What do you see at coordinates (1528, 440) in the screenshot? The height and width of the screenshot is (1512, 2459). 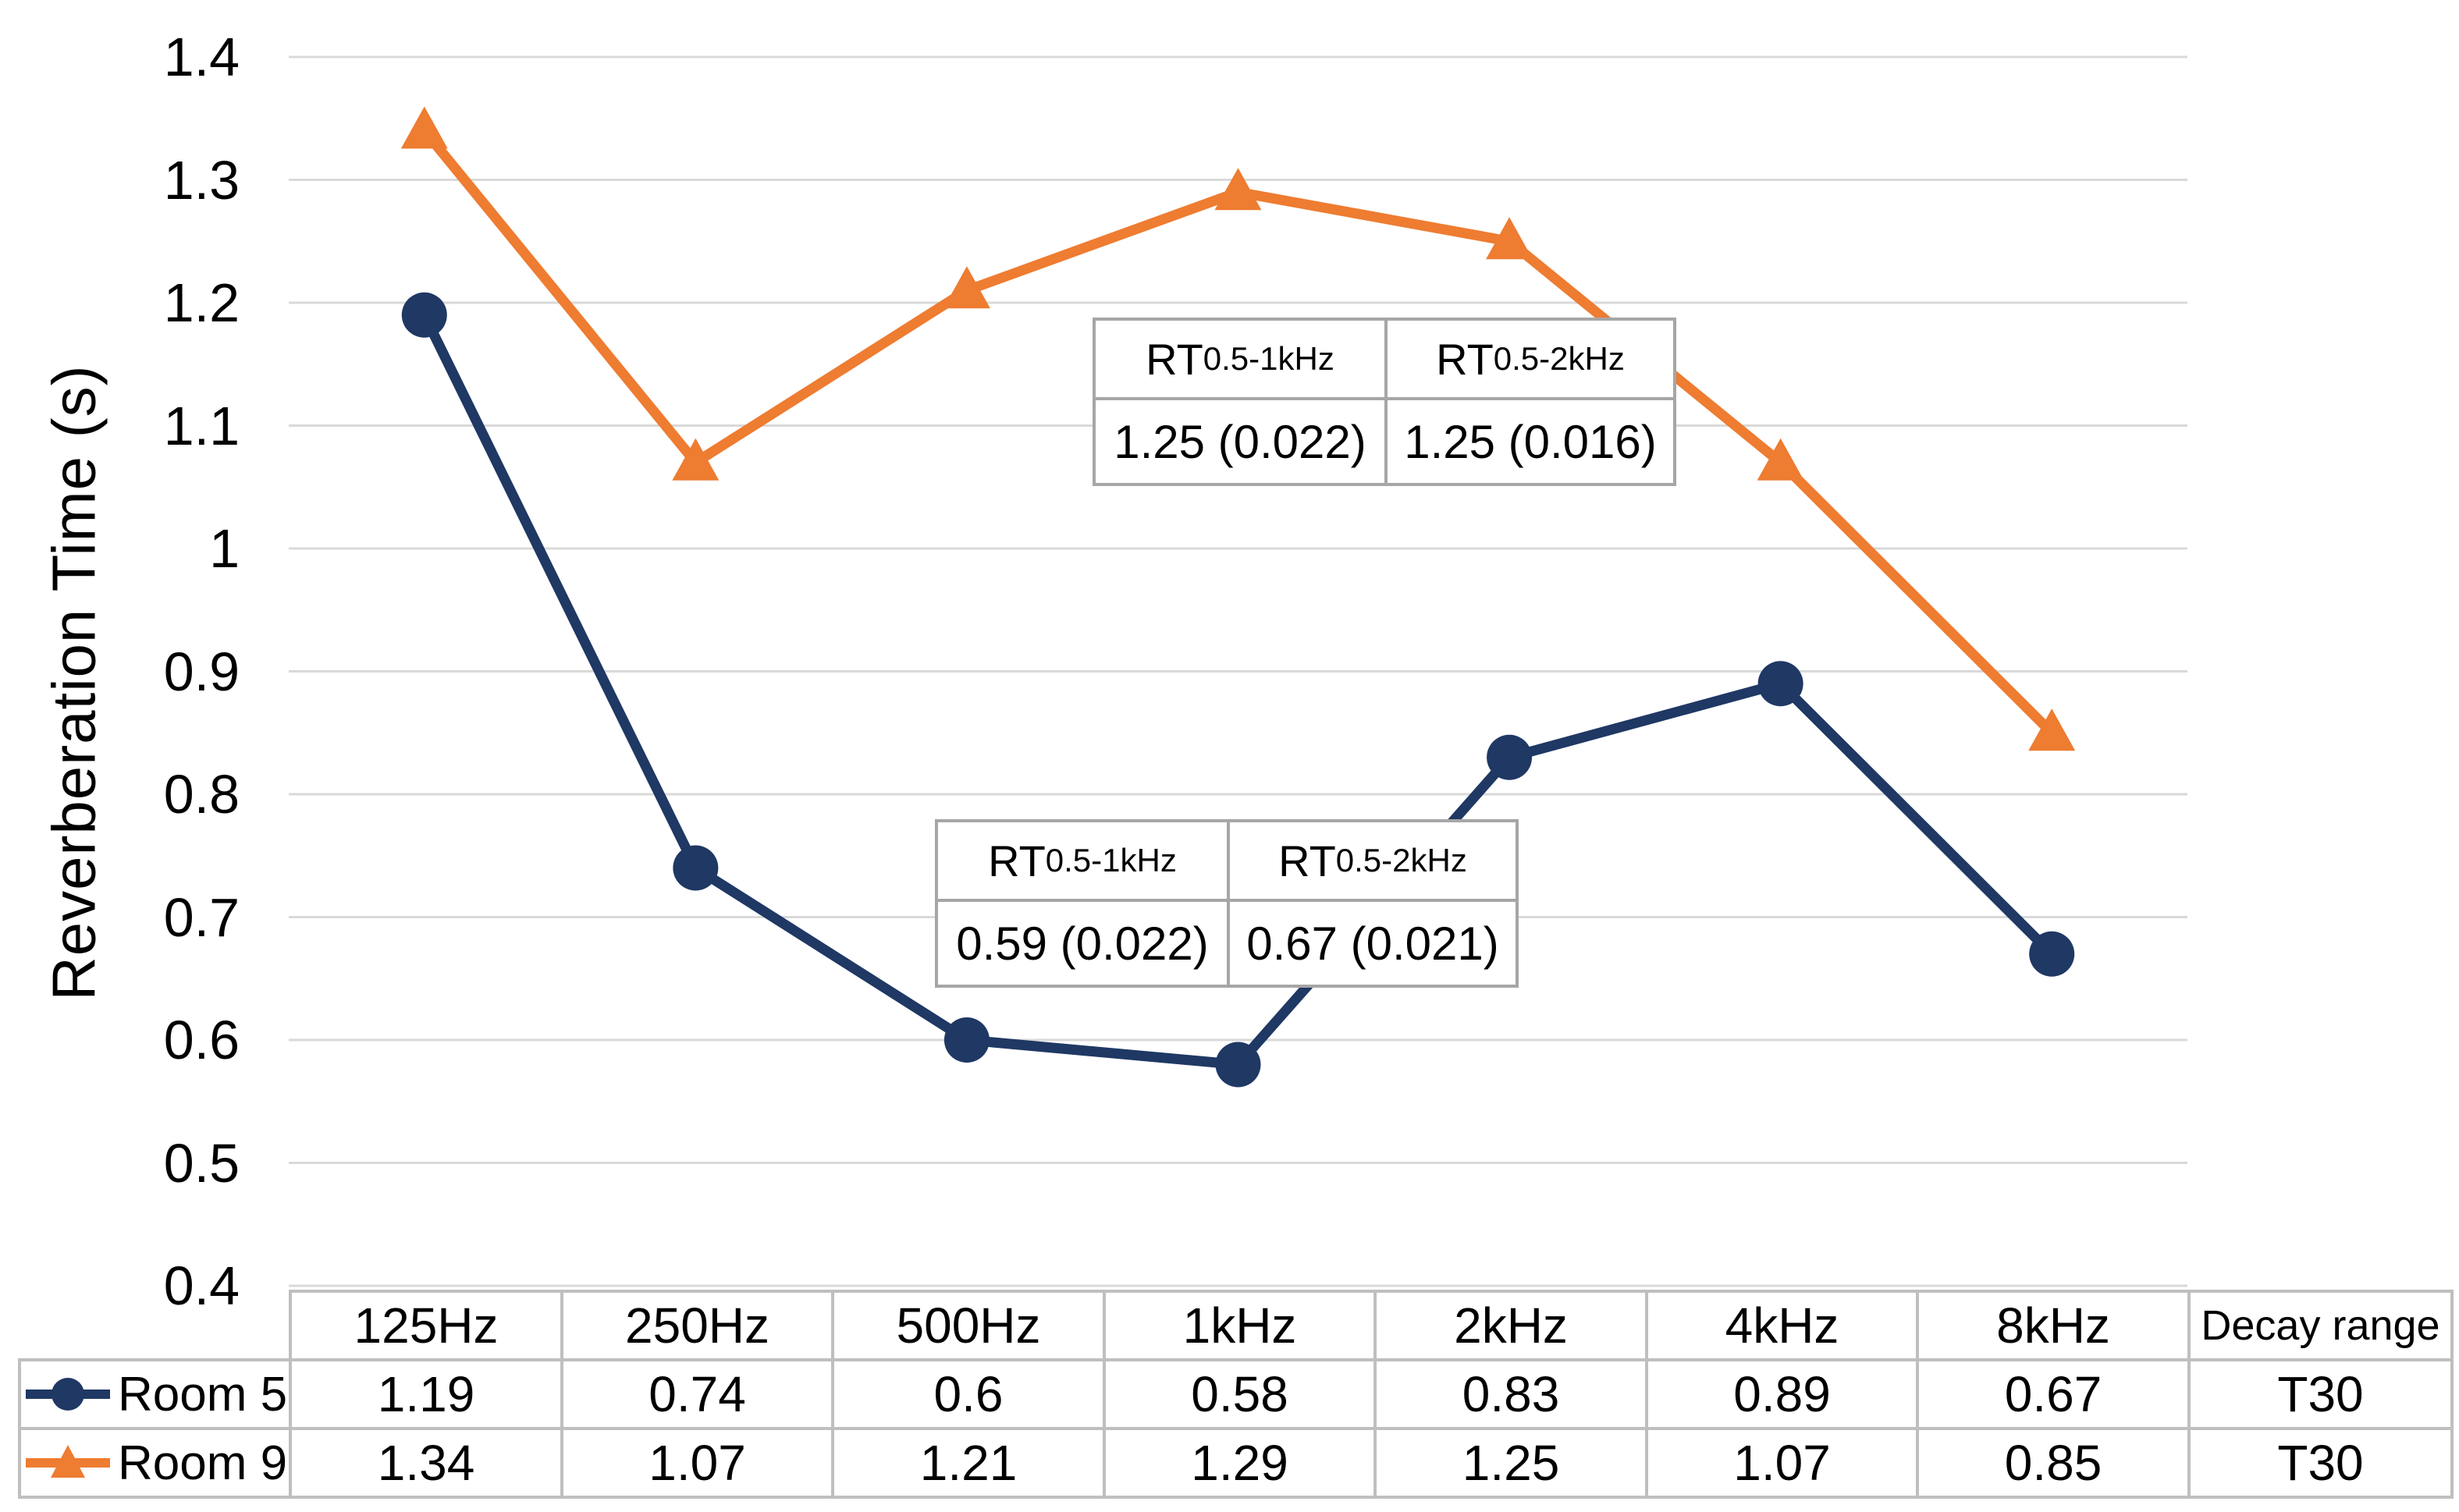 I see `annotation-value: 1.25 (0.016)` at bounding box center [1528, 440].